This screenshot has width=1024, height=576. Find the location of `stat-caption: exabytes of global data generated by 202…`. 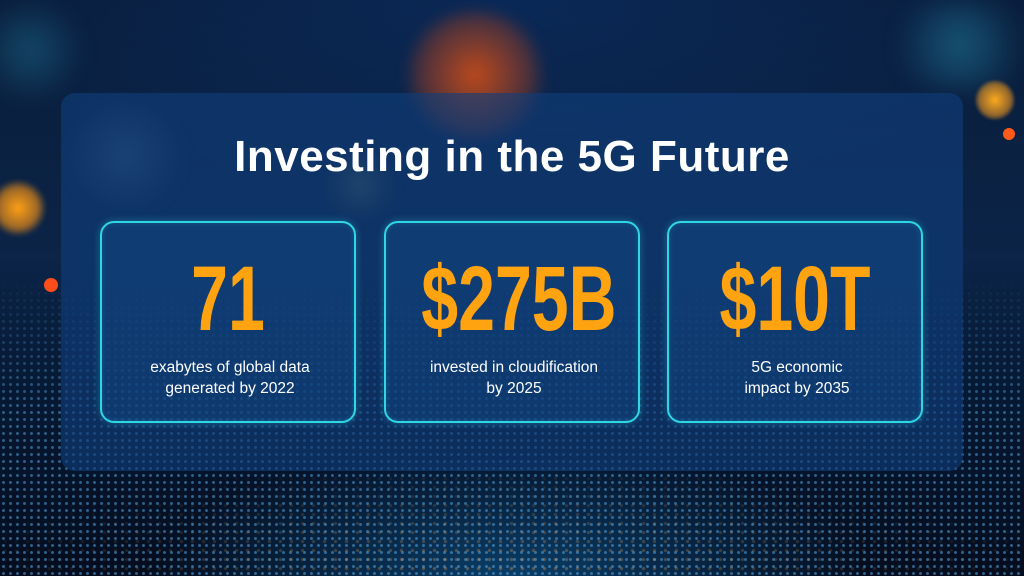

stat-caption: exabytes of global data generated by 202… is located at coordinates (230, 378).